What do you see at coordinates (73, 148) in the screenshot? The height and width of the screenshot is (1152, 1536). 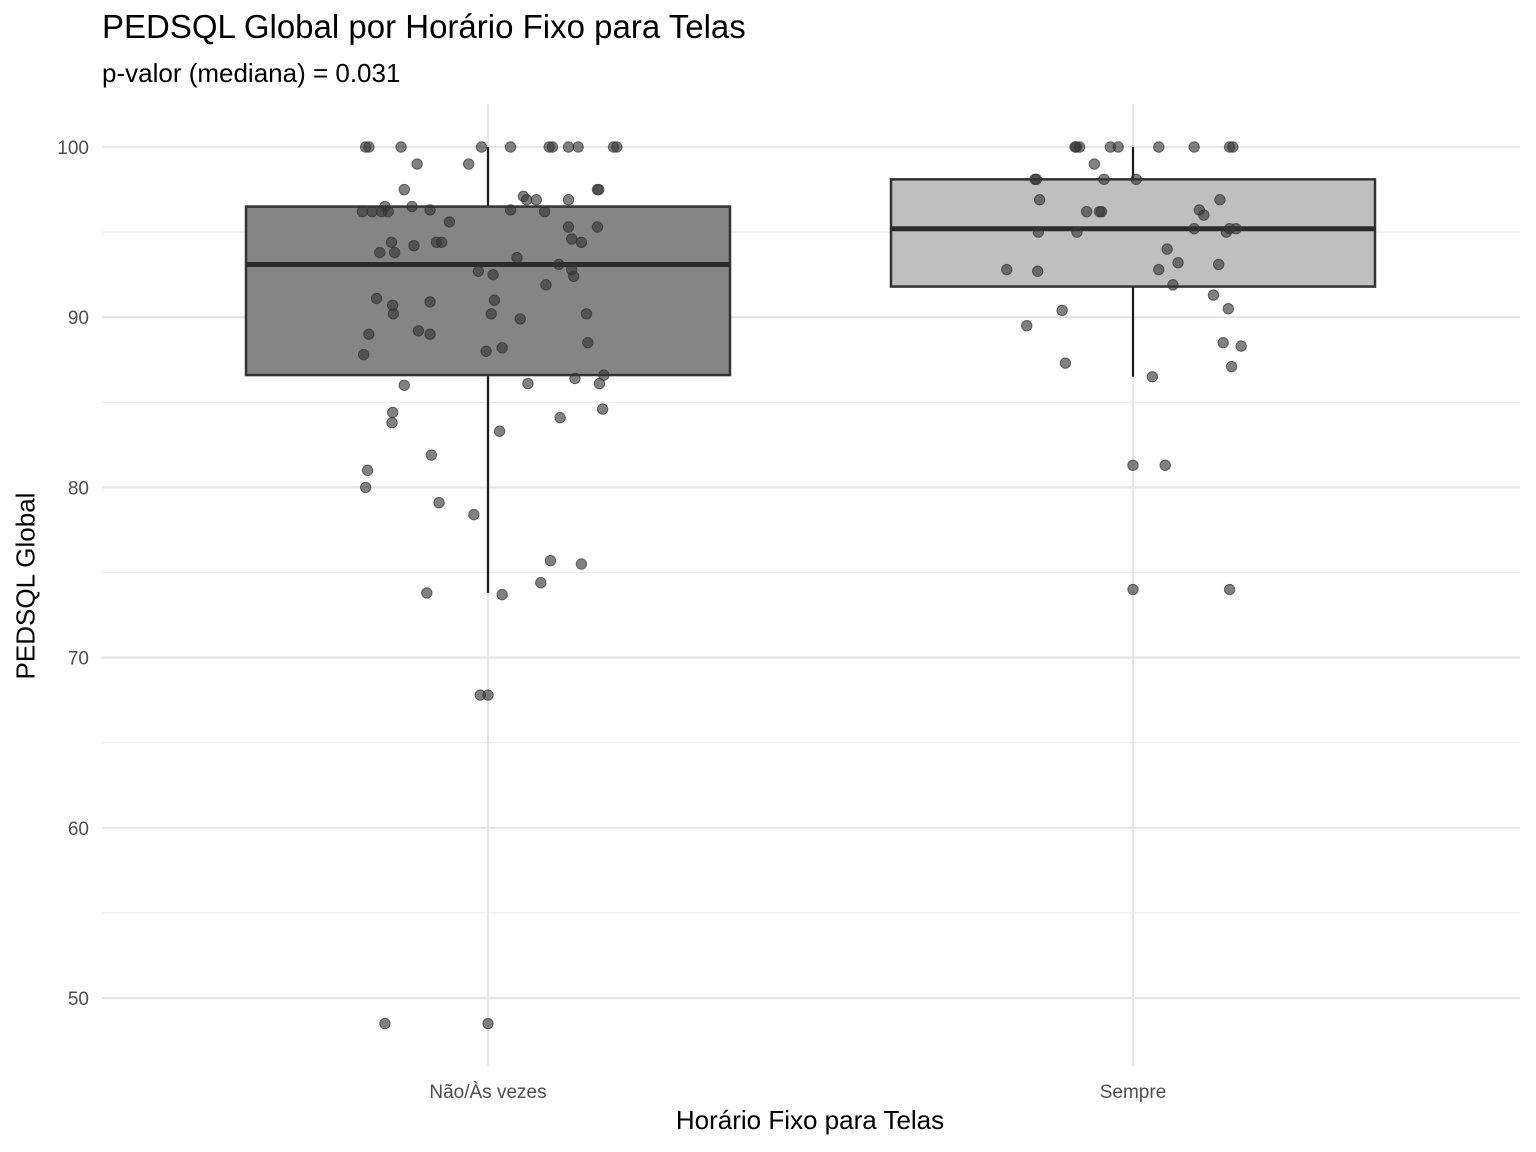 I see `y-tick-label: 100` at bounding box center [73, 148].